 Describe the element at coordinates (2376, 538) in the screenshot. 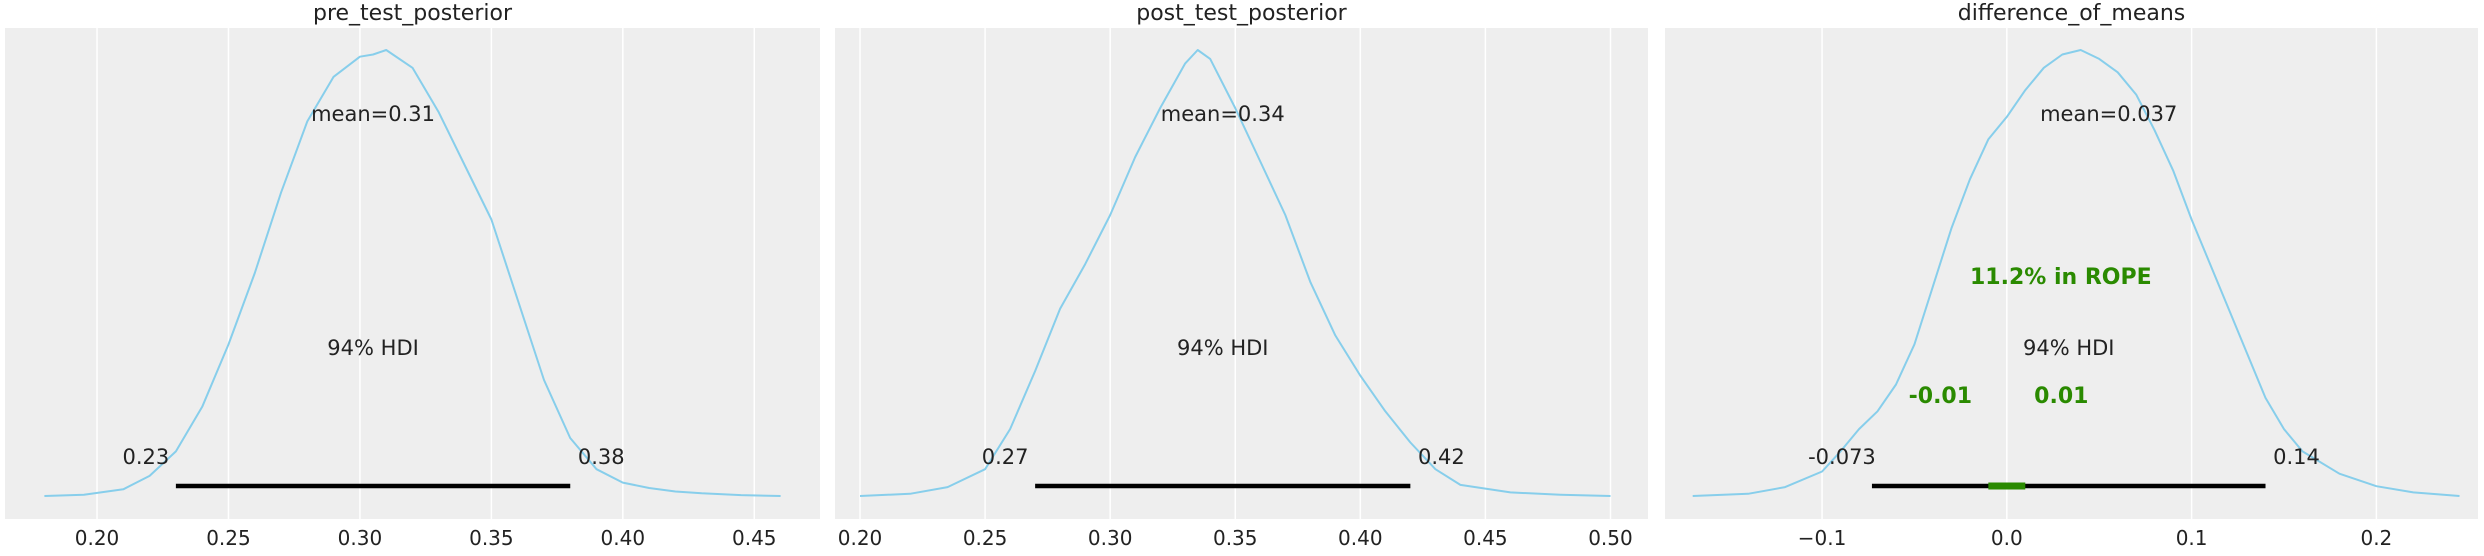

I see `x-tick-label: 0.2` at that location.